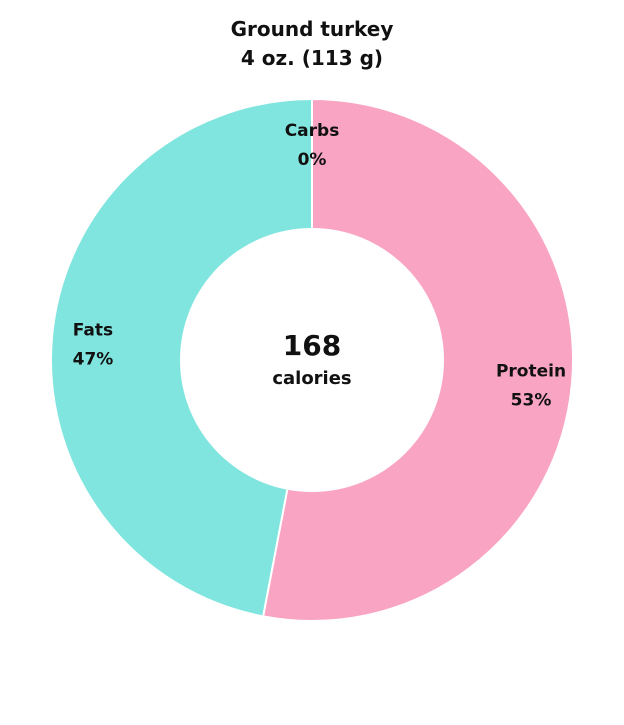 This screenshot has height=725, width=624. Describe the element at coordinates (312, 29) in the screenshot. I see `chart-title: Ground turkey` at that location.